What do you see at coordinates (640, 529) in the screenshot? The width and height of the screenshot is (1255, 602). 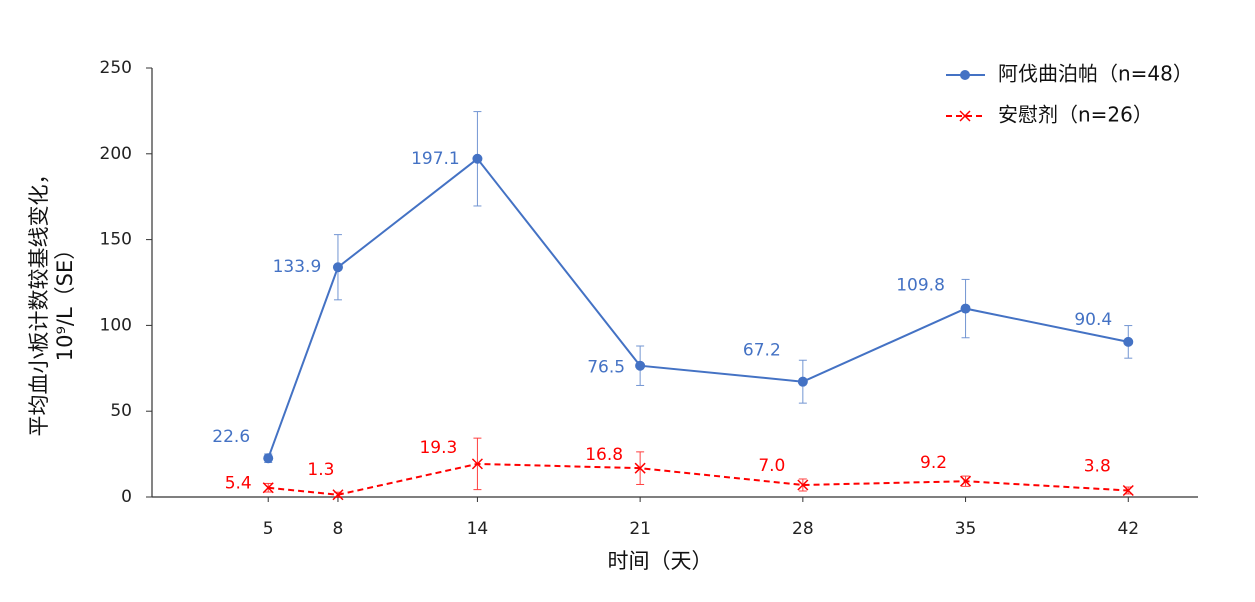 I see `x-tick-label: 21` at bounding box center [640, 529].